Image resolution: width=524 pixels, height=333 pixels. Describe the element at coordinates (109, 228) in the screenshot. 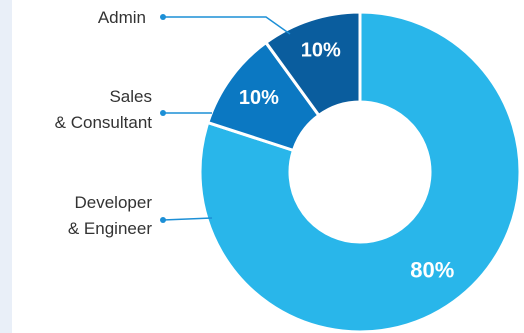

I see `legend-label-developer-line2: & Engineer` at that location.